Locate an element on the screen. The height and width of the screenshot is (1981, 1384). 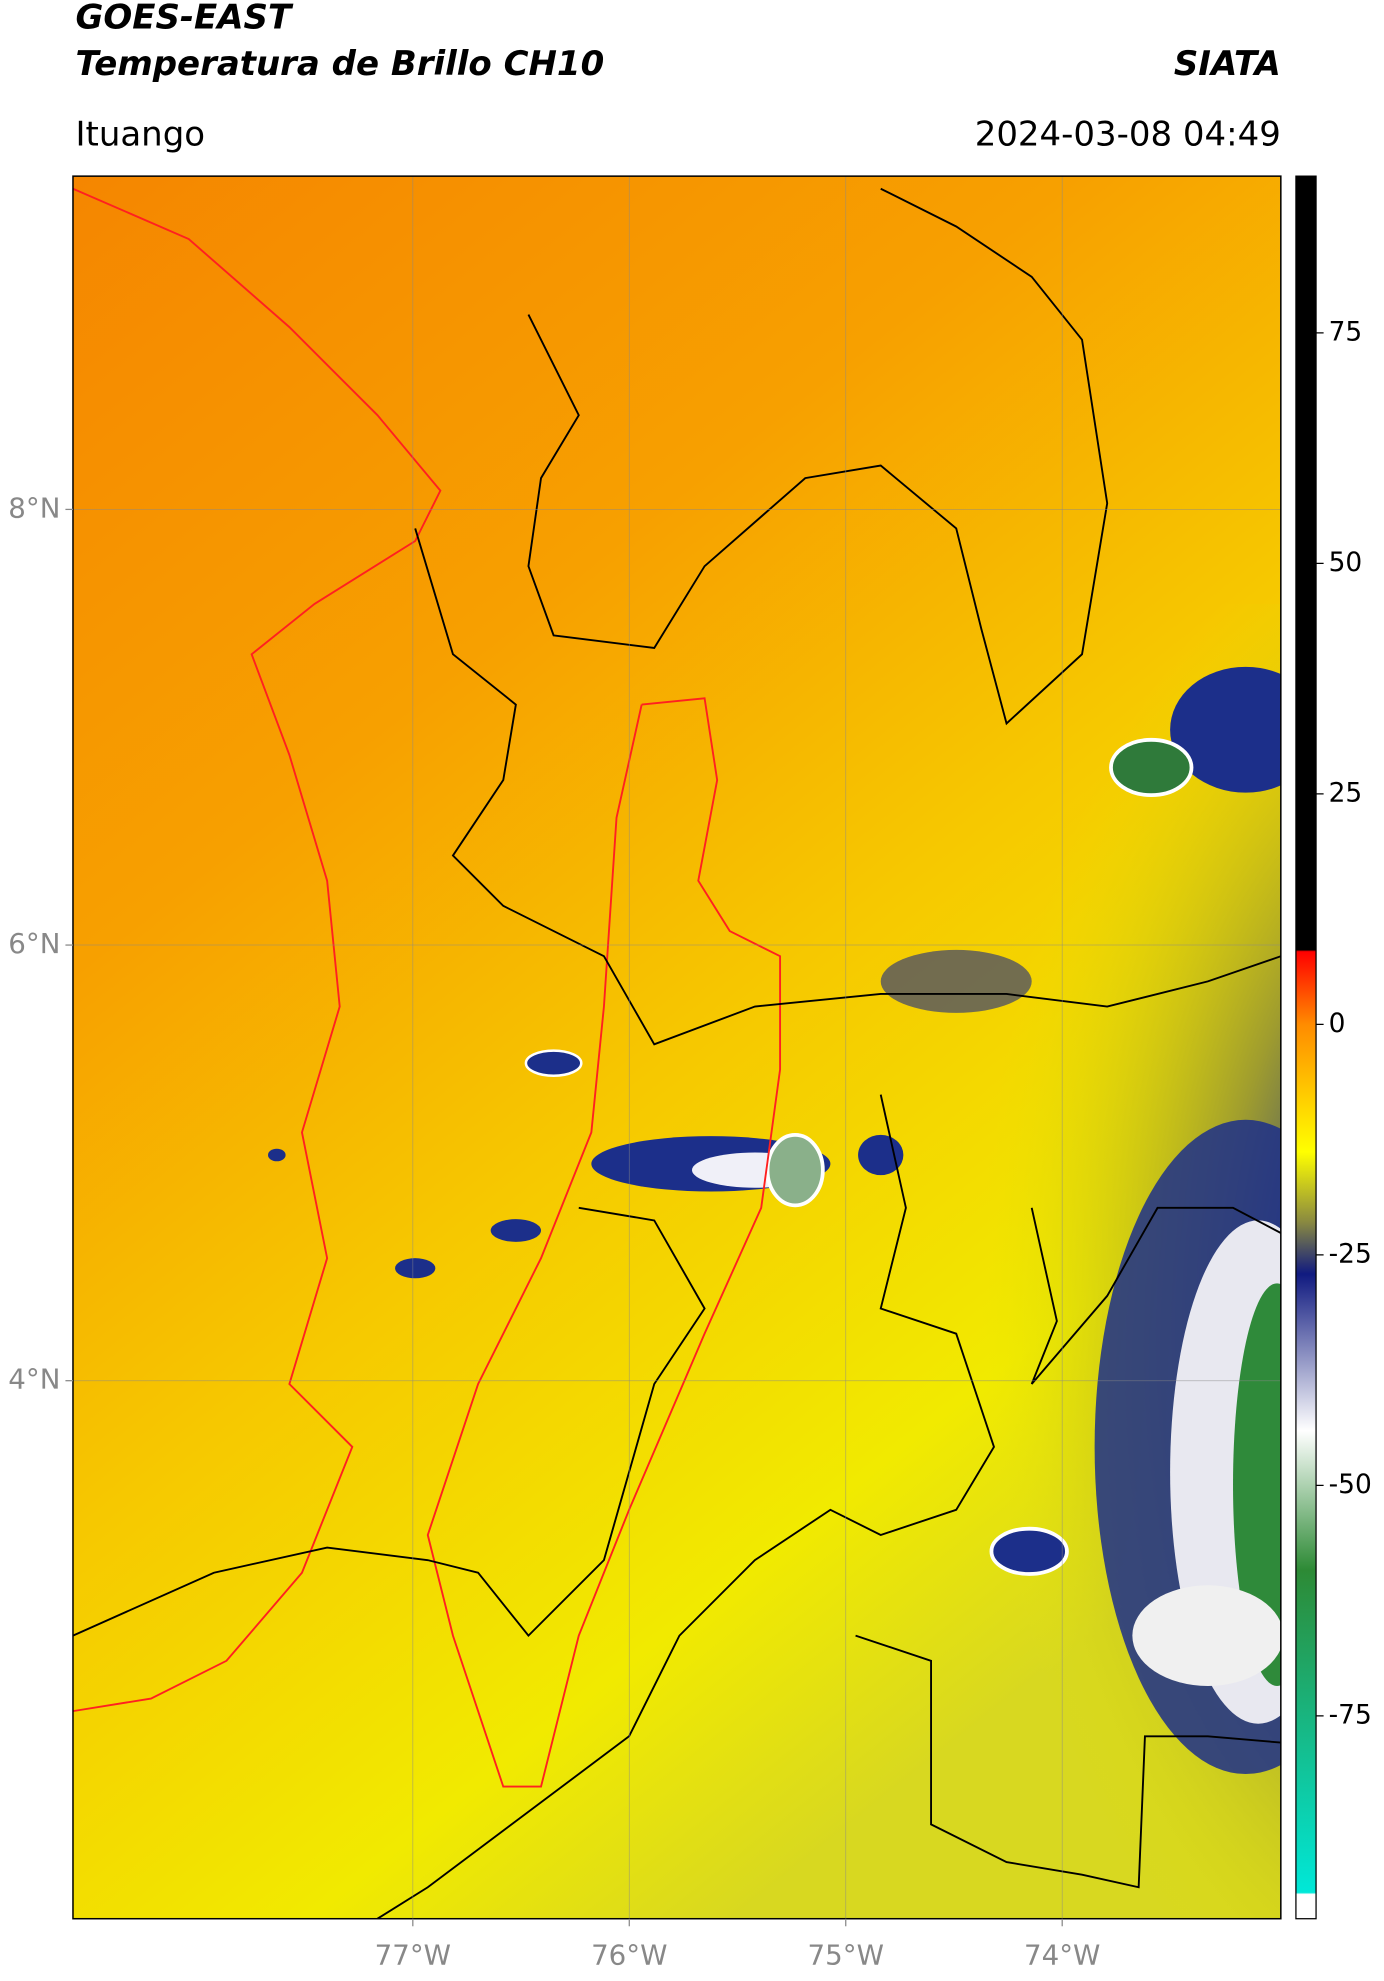
colorbar-label: 25 is located at coordinates (1346, 792).